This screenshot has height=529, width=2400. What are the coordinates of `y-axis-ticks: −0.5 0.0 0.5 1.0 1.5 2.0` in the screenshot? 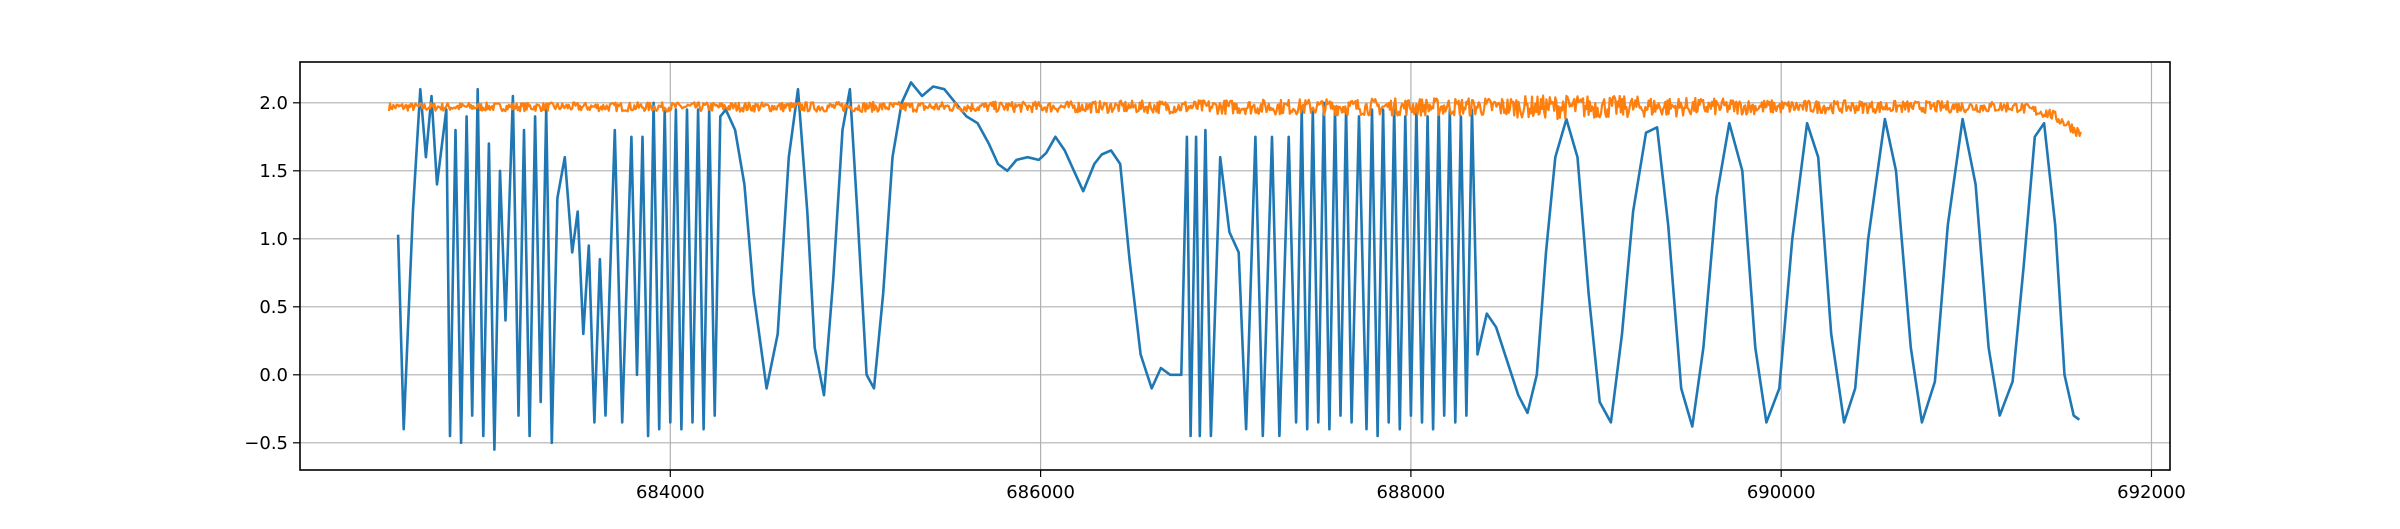 It's located at (272, 273).